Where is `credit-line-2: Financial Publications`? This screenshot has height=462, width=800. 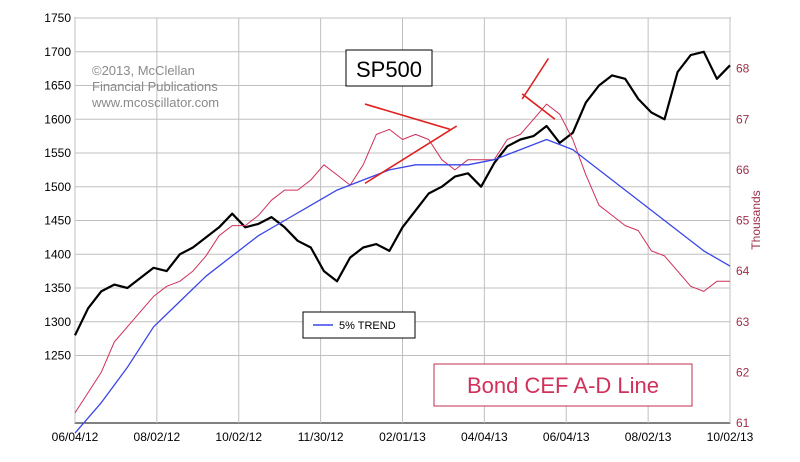
credit-line-2: Financial Publications is located at coordinates (155, 86).